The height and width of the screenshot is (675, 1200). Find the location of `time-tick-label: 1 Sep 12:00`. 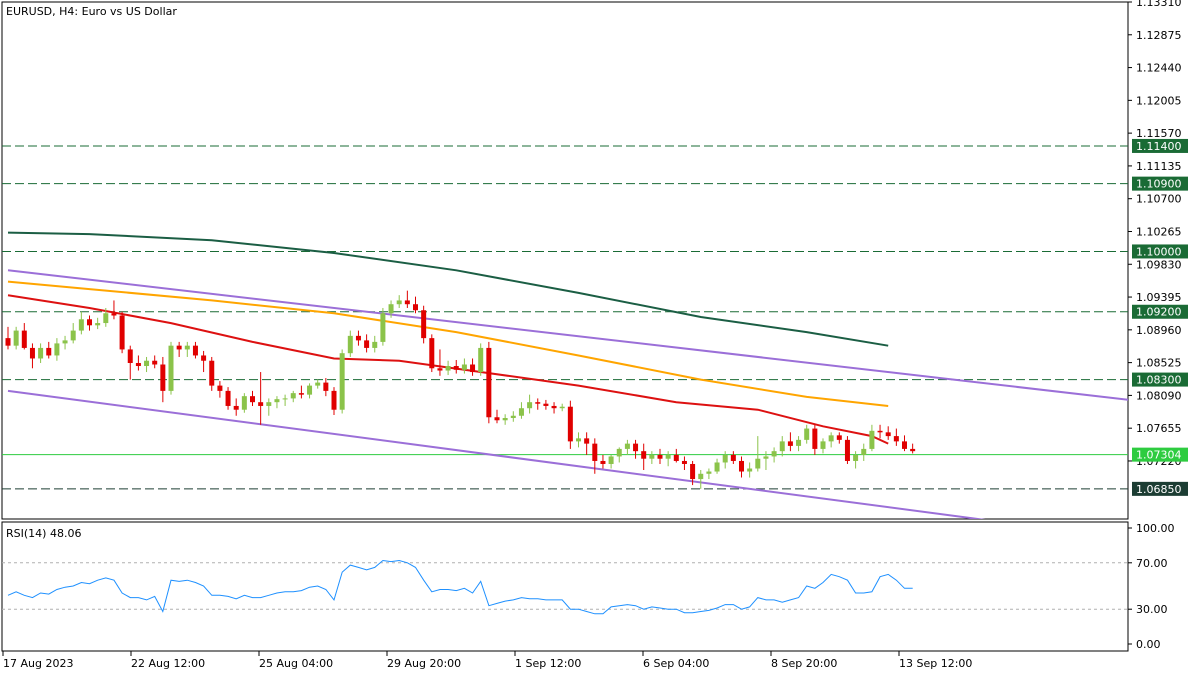

time-tick-label: 1 Sep 12:00 is located at coordinates (548, 663).